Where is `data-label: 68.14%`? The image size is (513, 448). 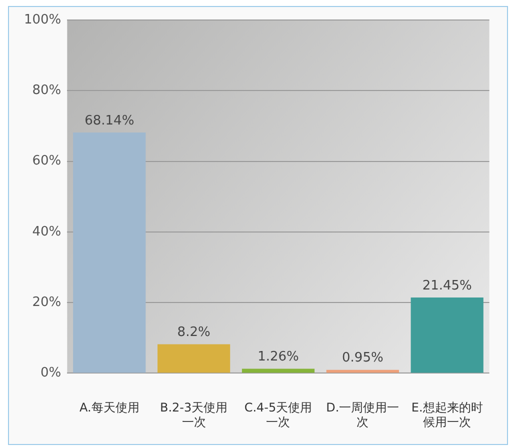 data-label: 68.14% is located at coordinates (109, 120).